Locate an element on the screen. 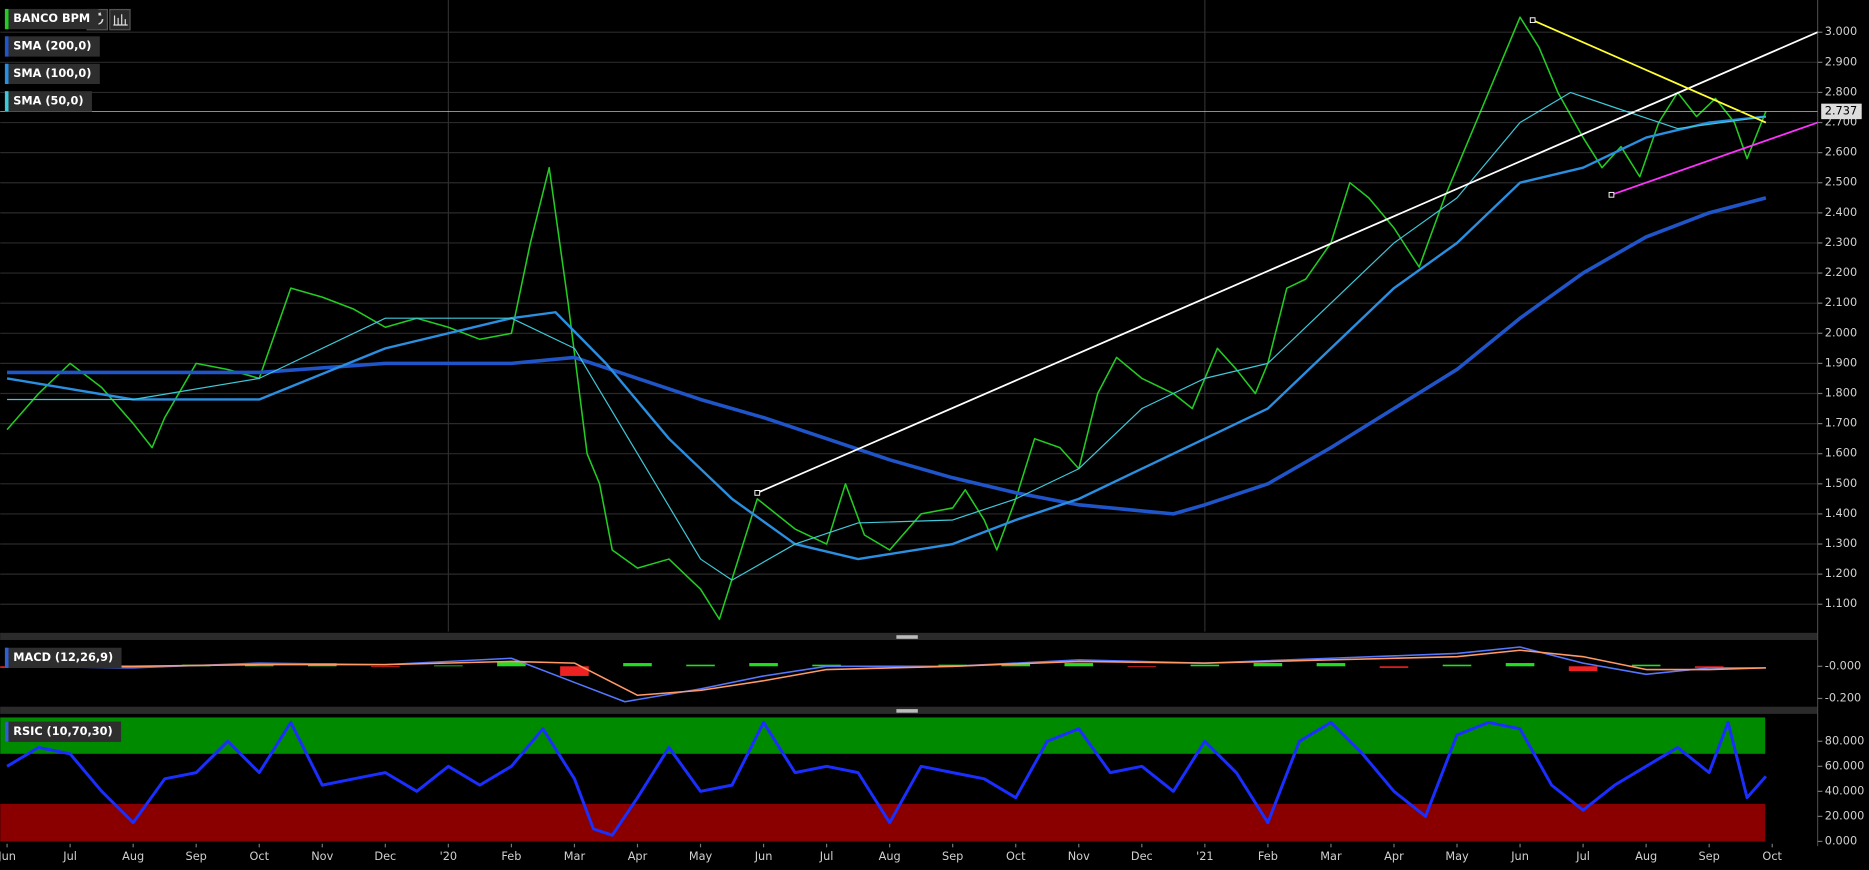  label-text: SMA (50,0) is located at coordinates (48, 100).